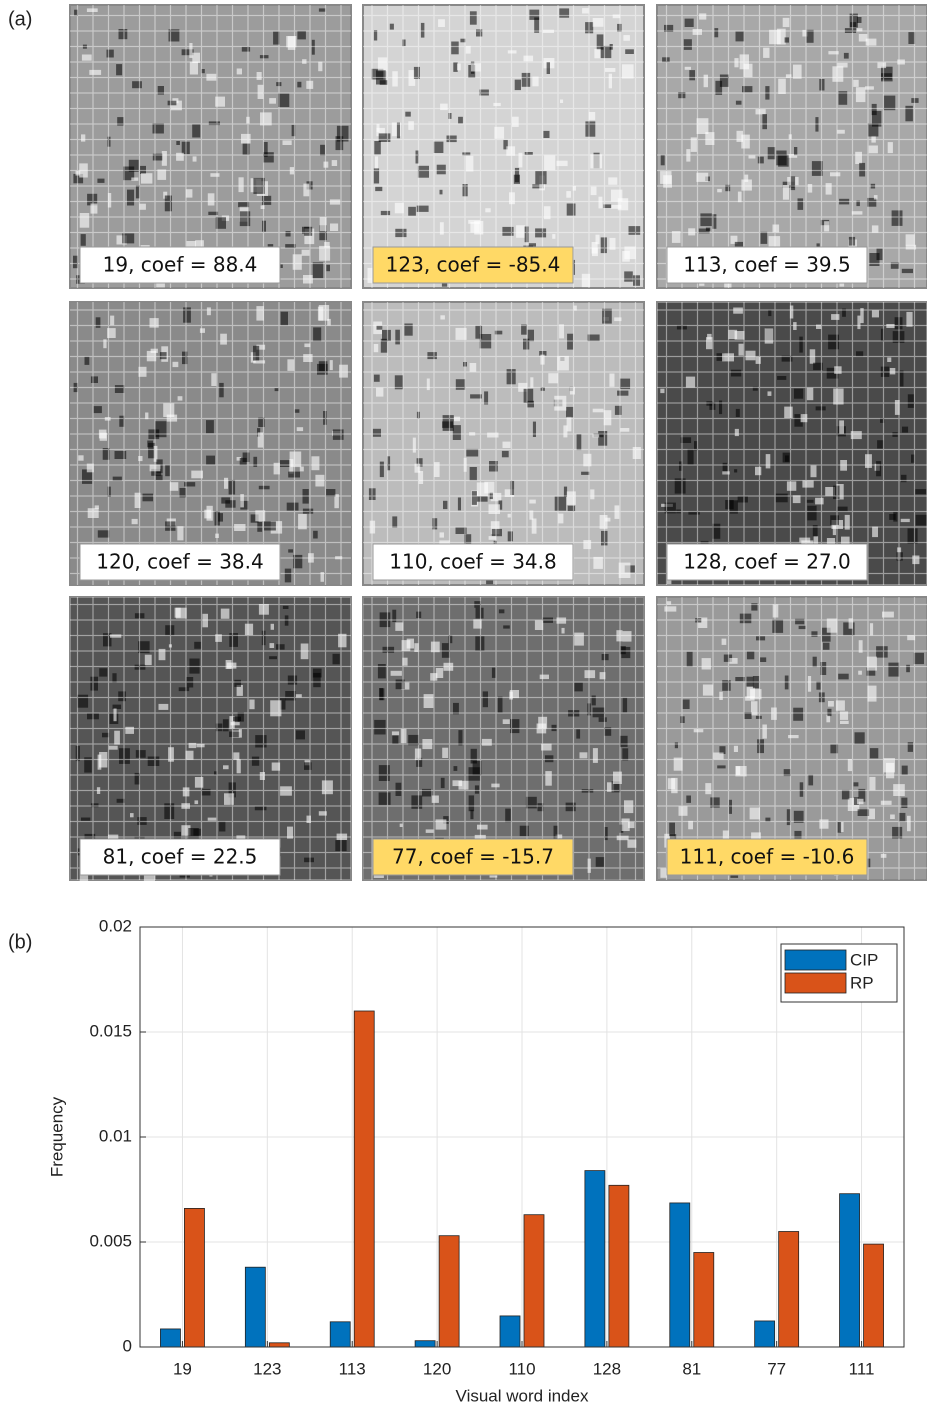  What do you see at coordinates (110, 1030) in the screenshot?
I see `y-tick-label: 0.015` at bounding box center [110, 1030].